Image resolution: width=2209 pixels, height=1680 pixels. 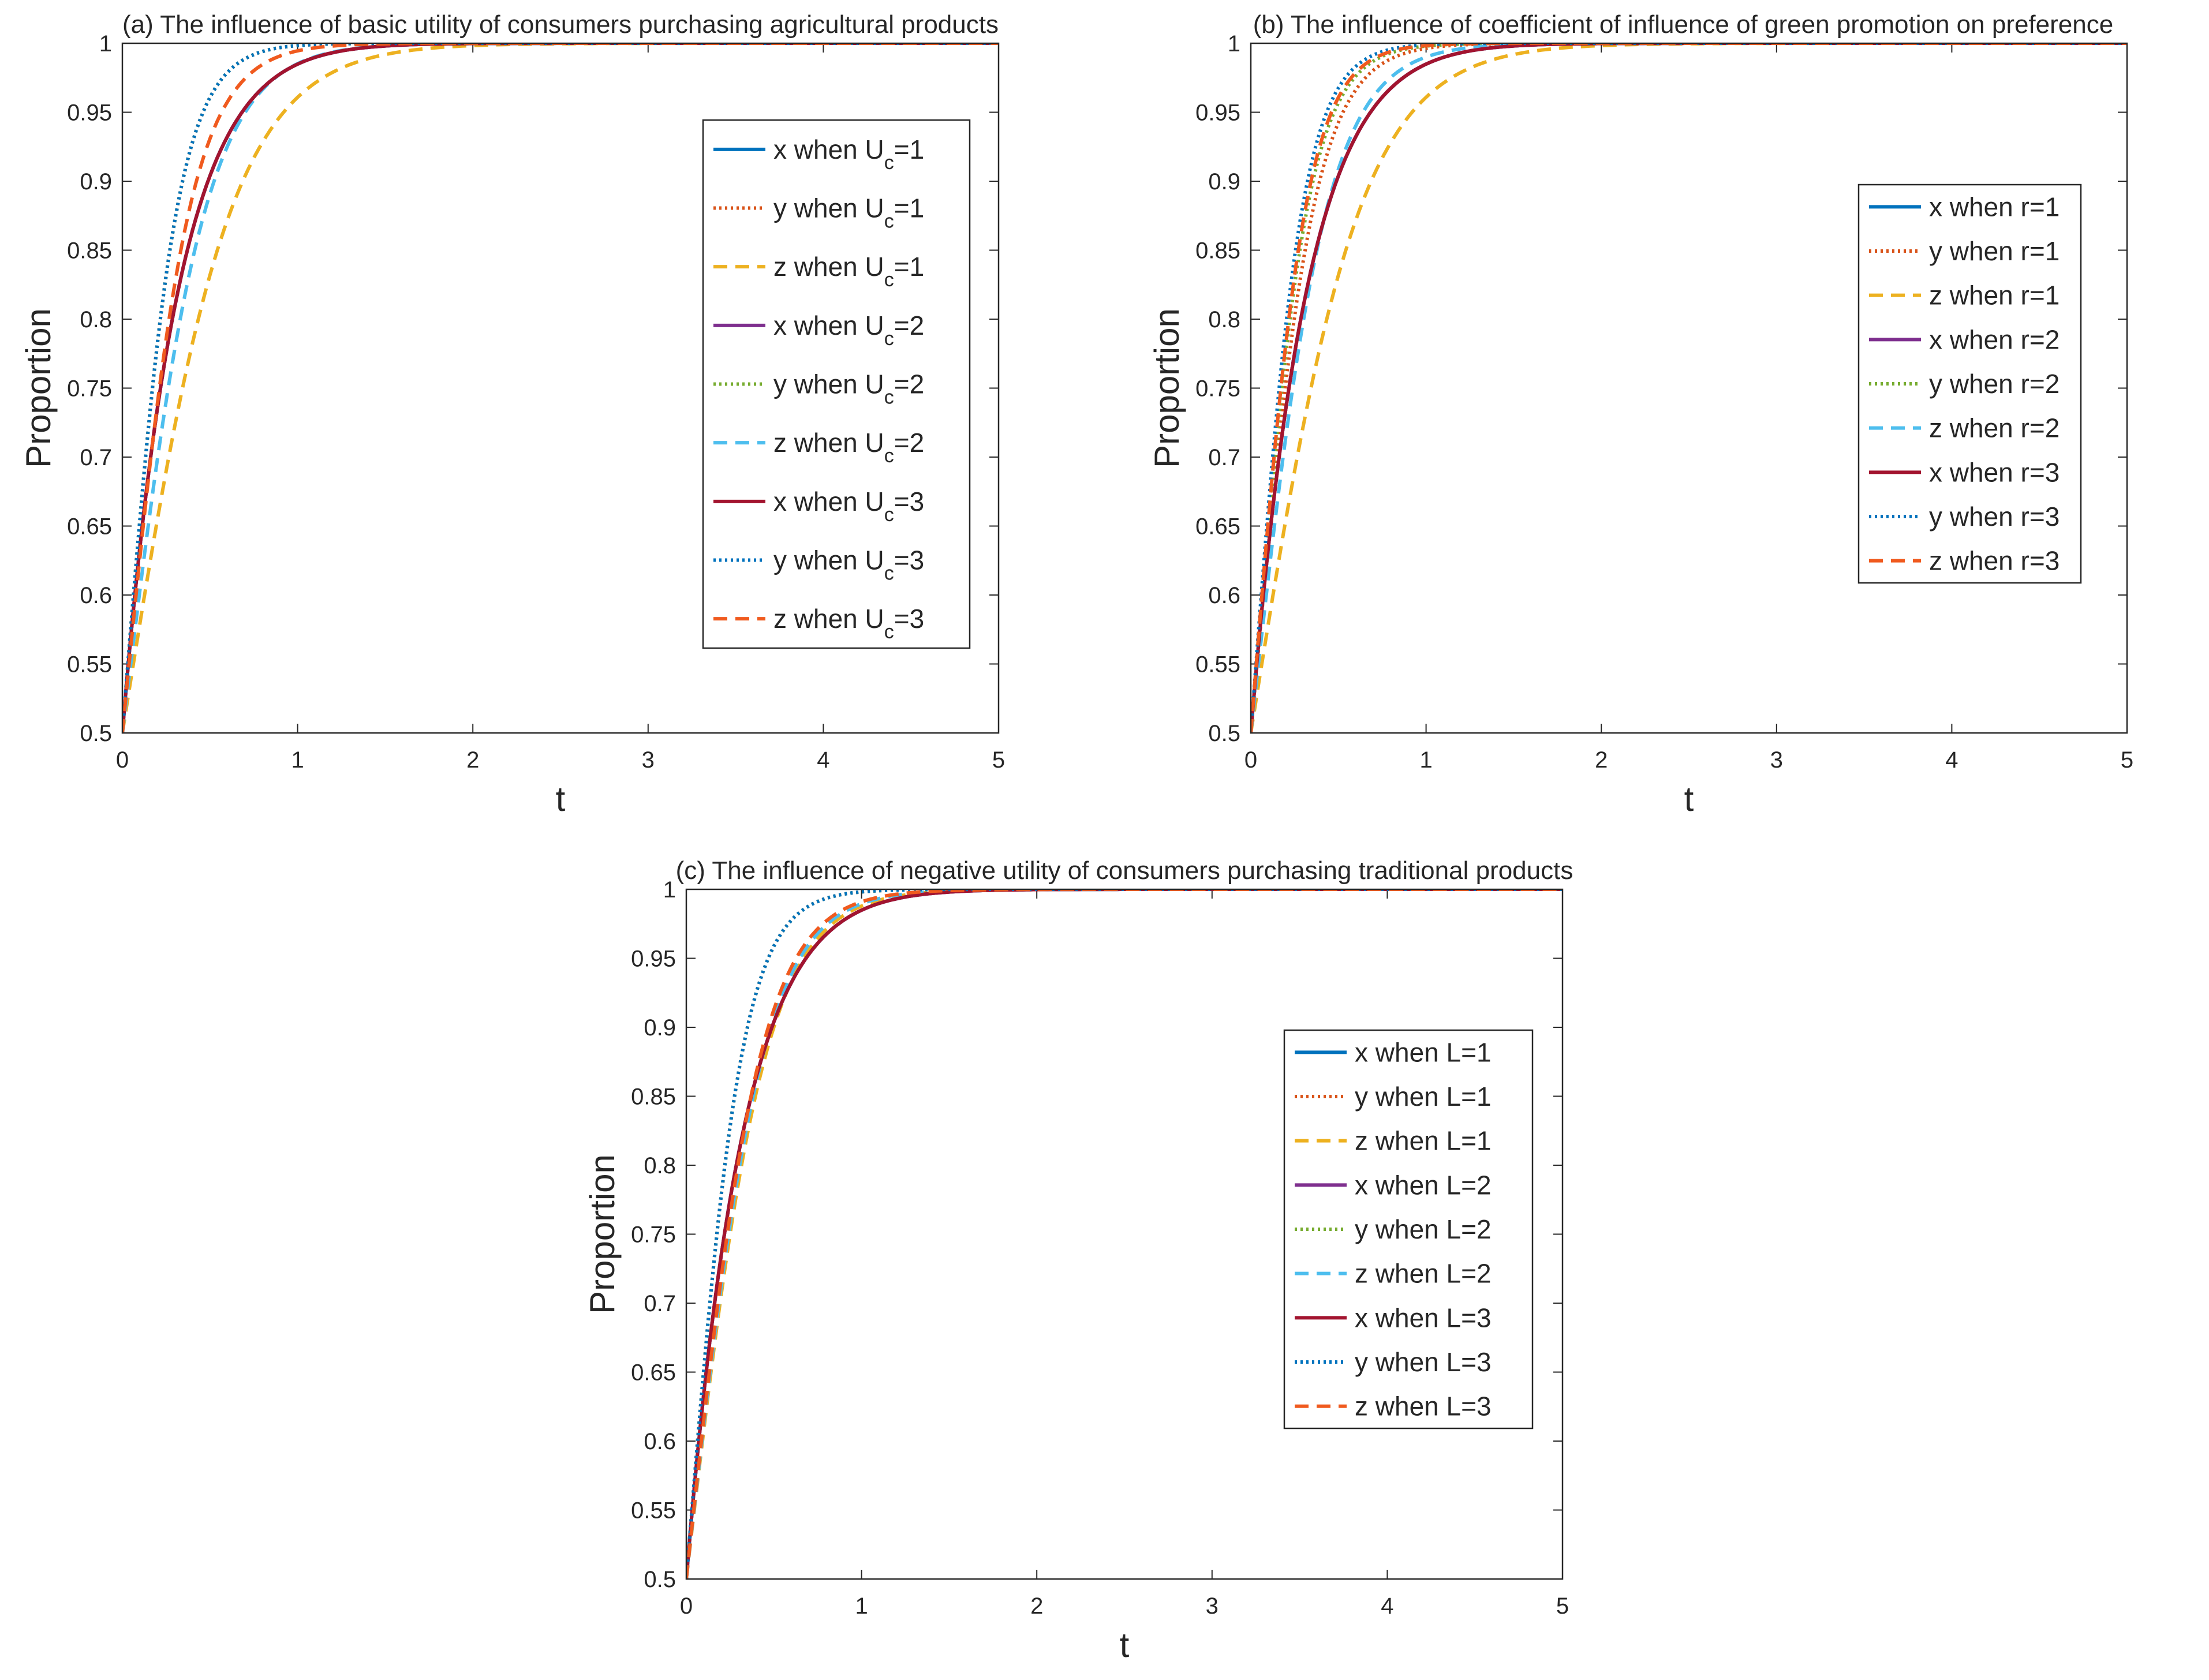 I want to click on legend-label: x when r=1, so click(x=1994, y=207).